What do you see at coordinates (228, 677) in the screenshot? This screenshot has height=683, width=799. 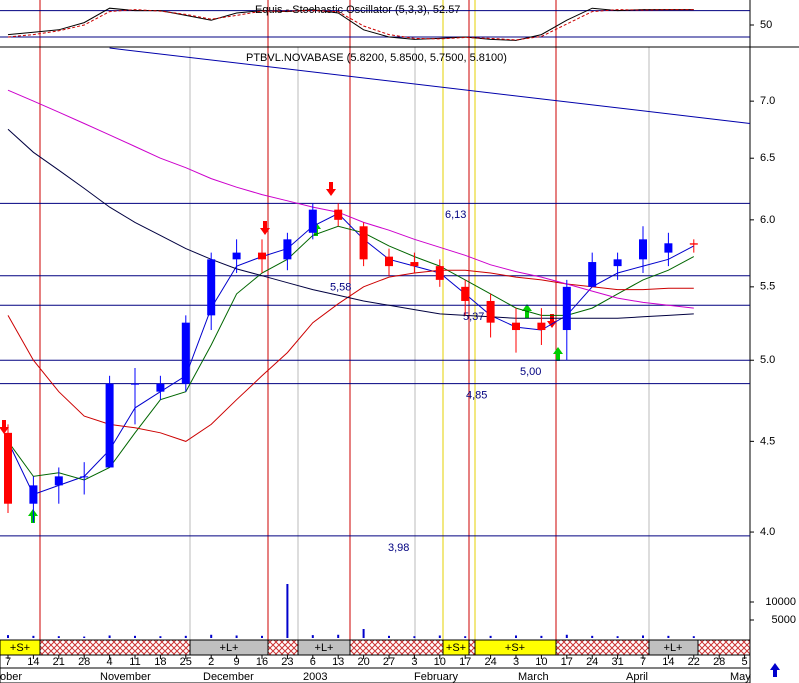 I see `month-label: December` at bounding box center [228, 677].